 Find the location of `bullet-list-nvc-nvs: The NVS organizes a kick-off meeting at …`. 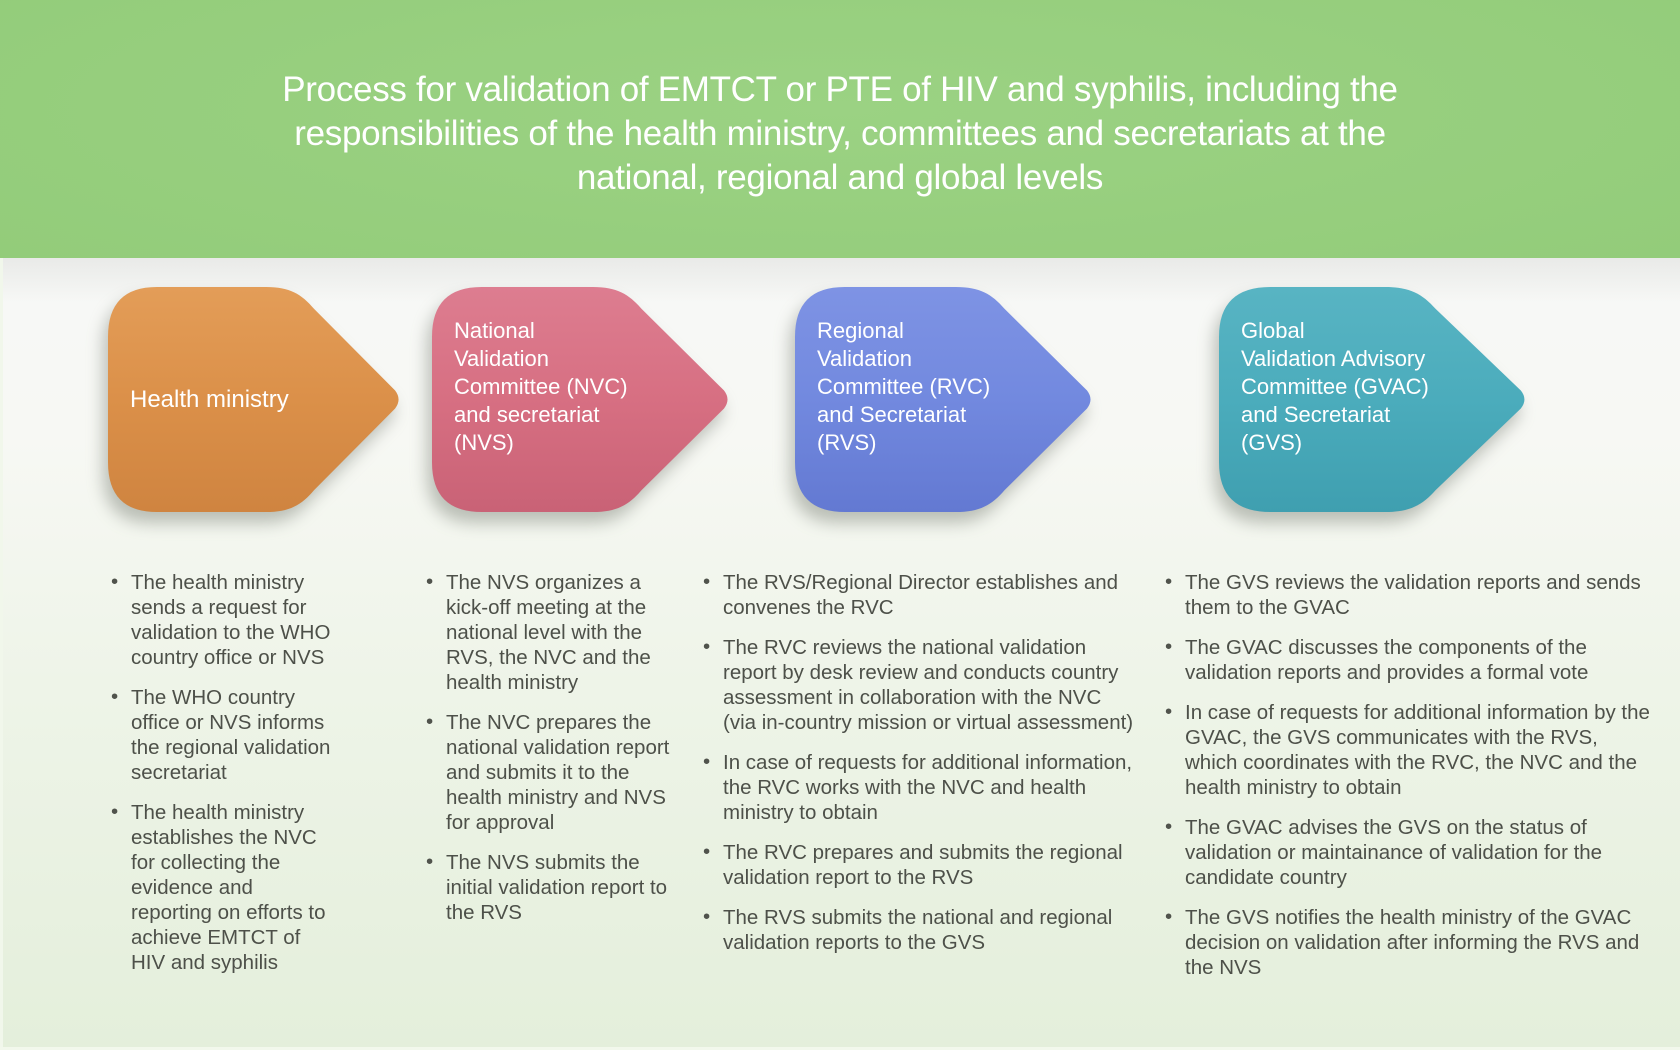

bullet-list-nvc-nvs: The NVS organizes a kick-off meeting at … is located at coordinates (547, 754).